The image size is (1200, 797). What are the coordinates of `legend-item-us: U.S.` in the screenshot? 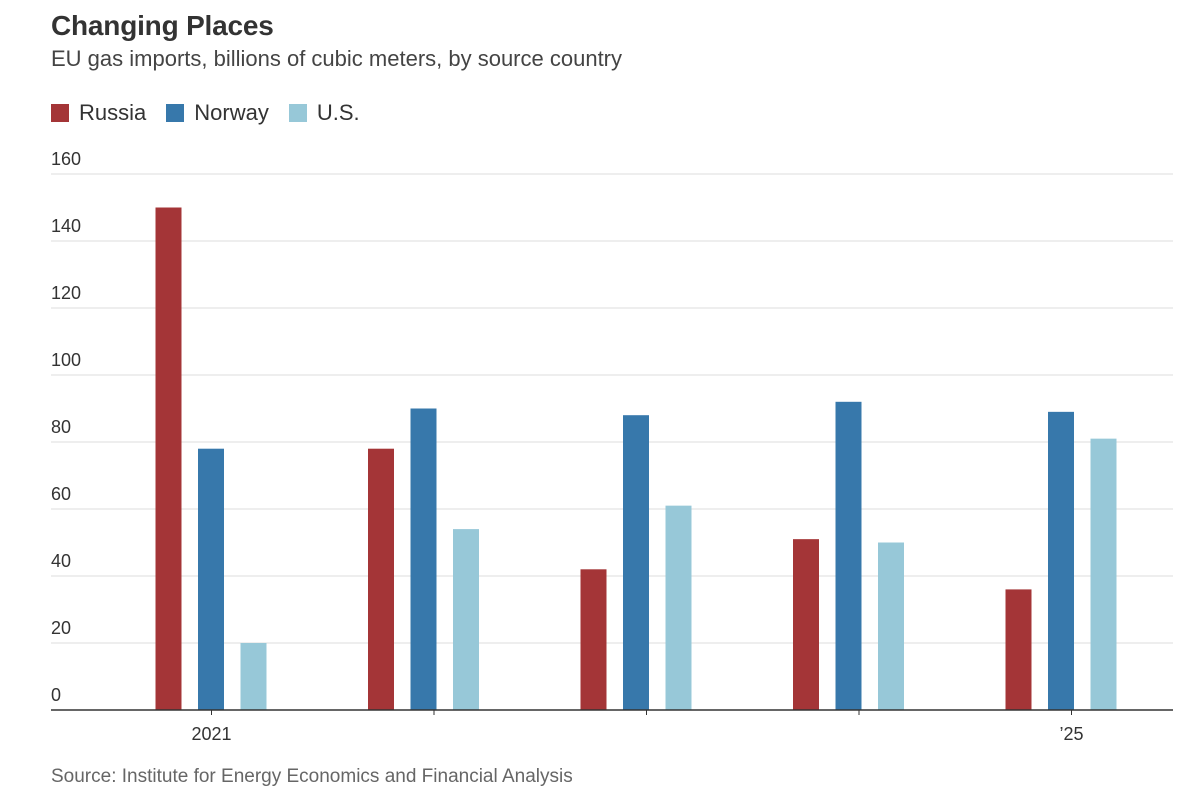 It's located at (324, 113).